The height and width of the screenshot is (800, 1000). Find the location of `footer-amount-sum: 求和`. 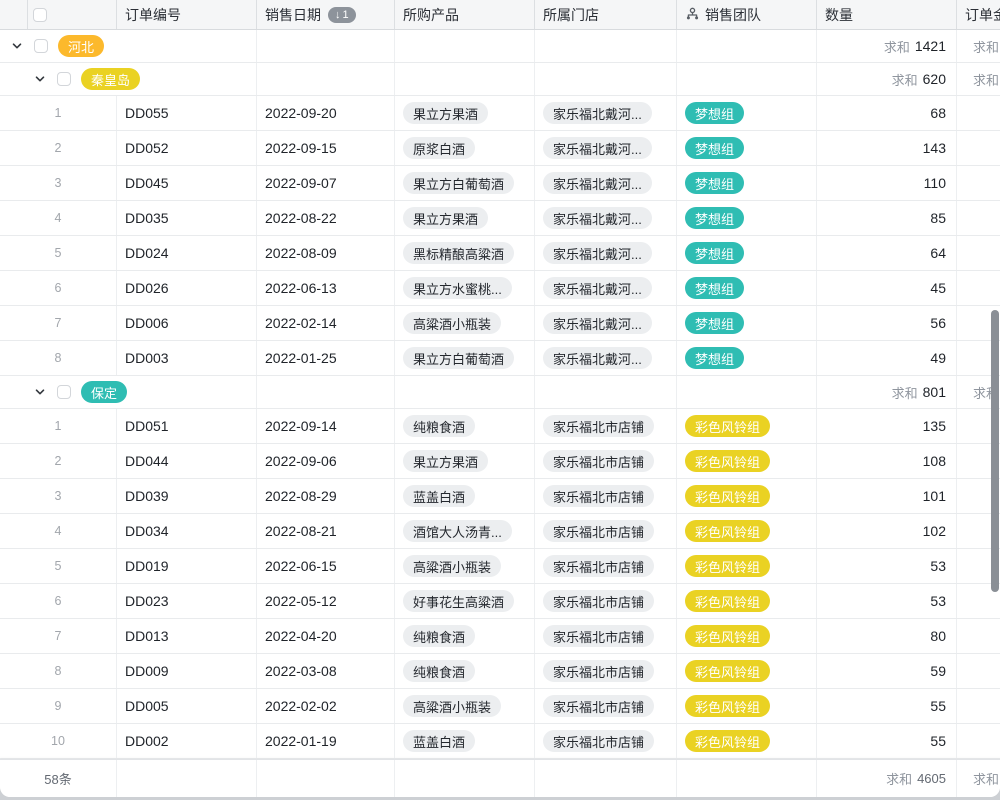

footer-amount-sum: 求和 is located at coordinates (978, 778).